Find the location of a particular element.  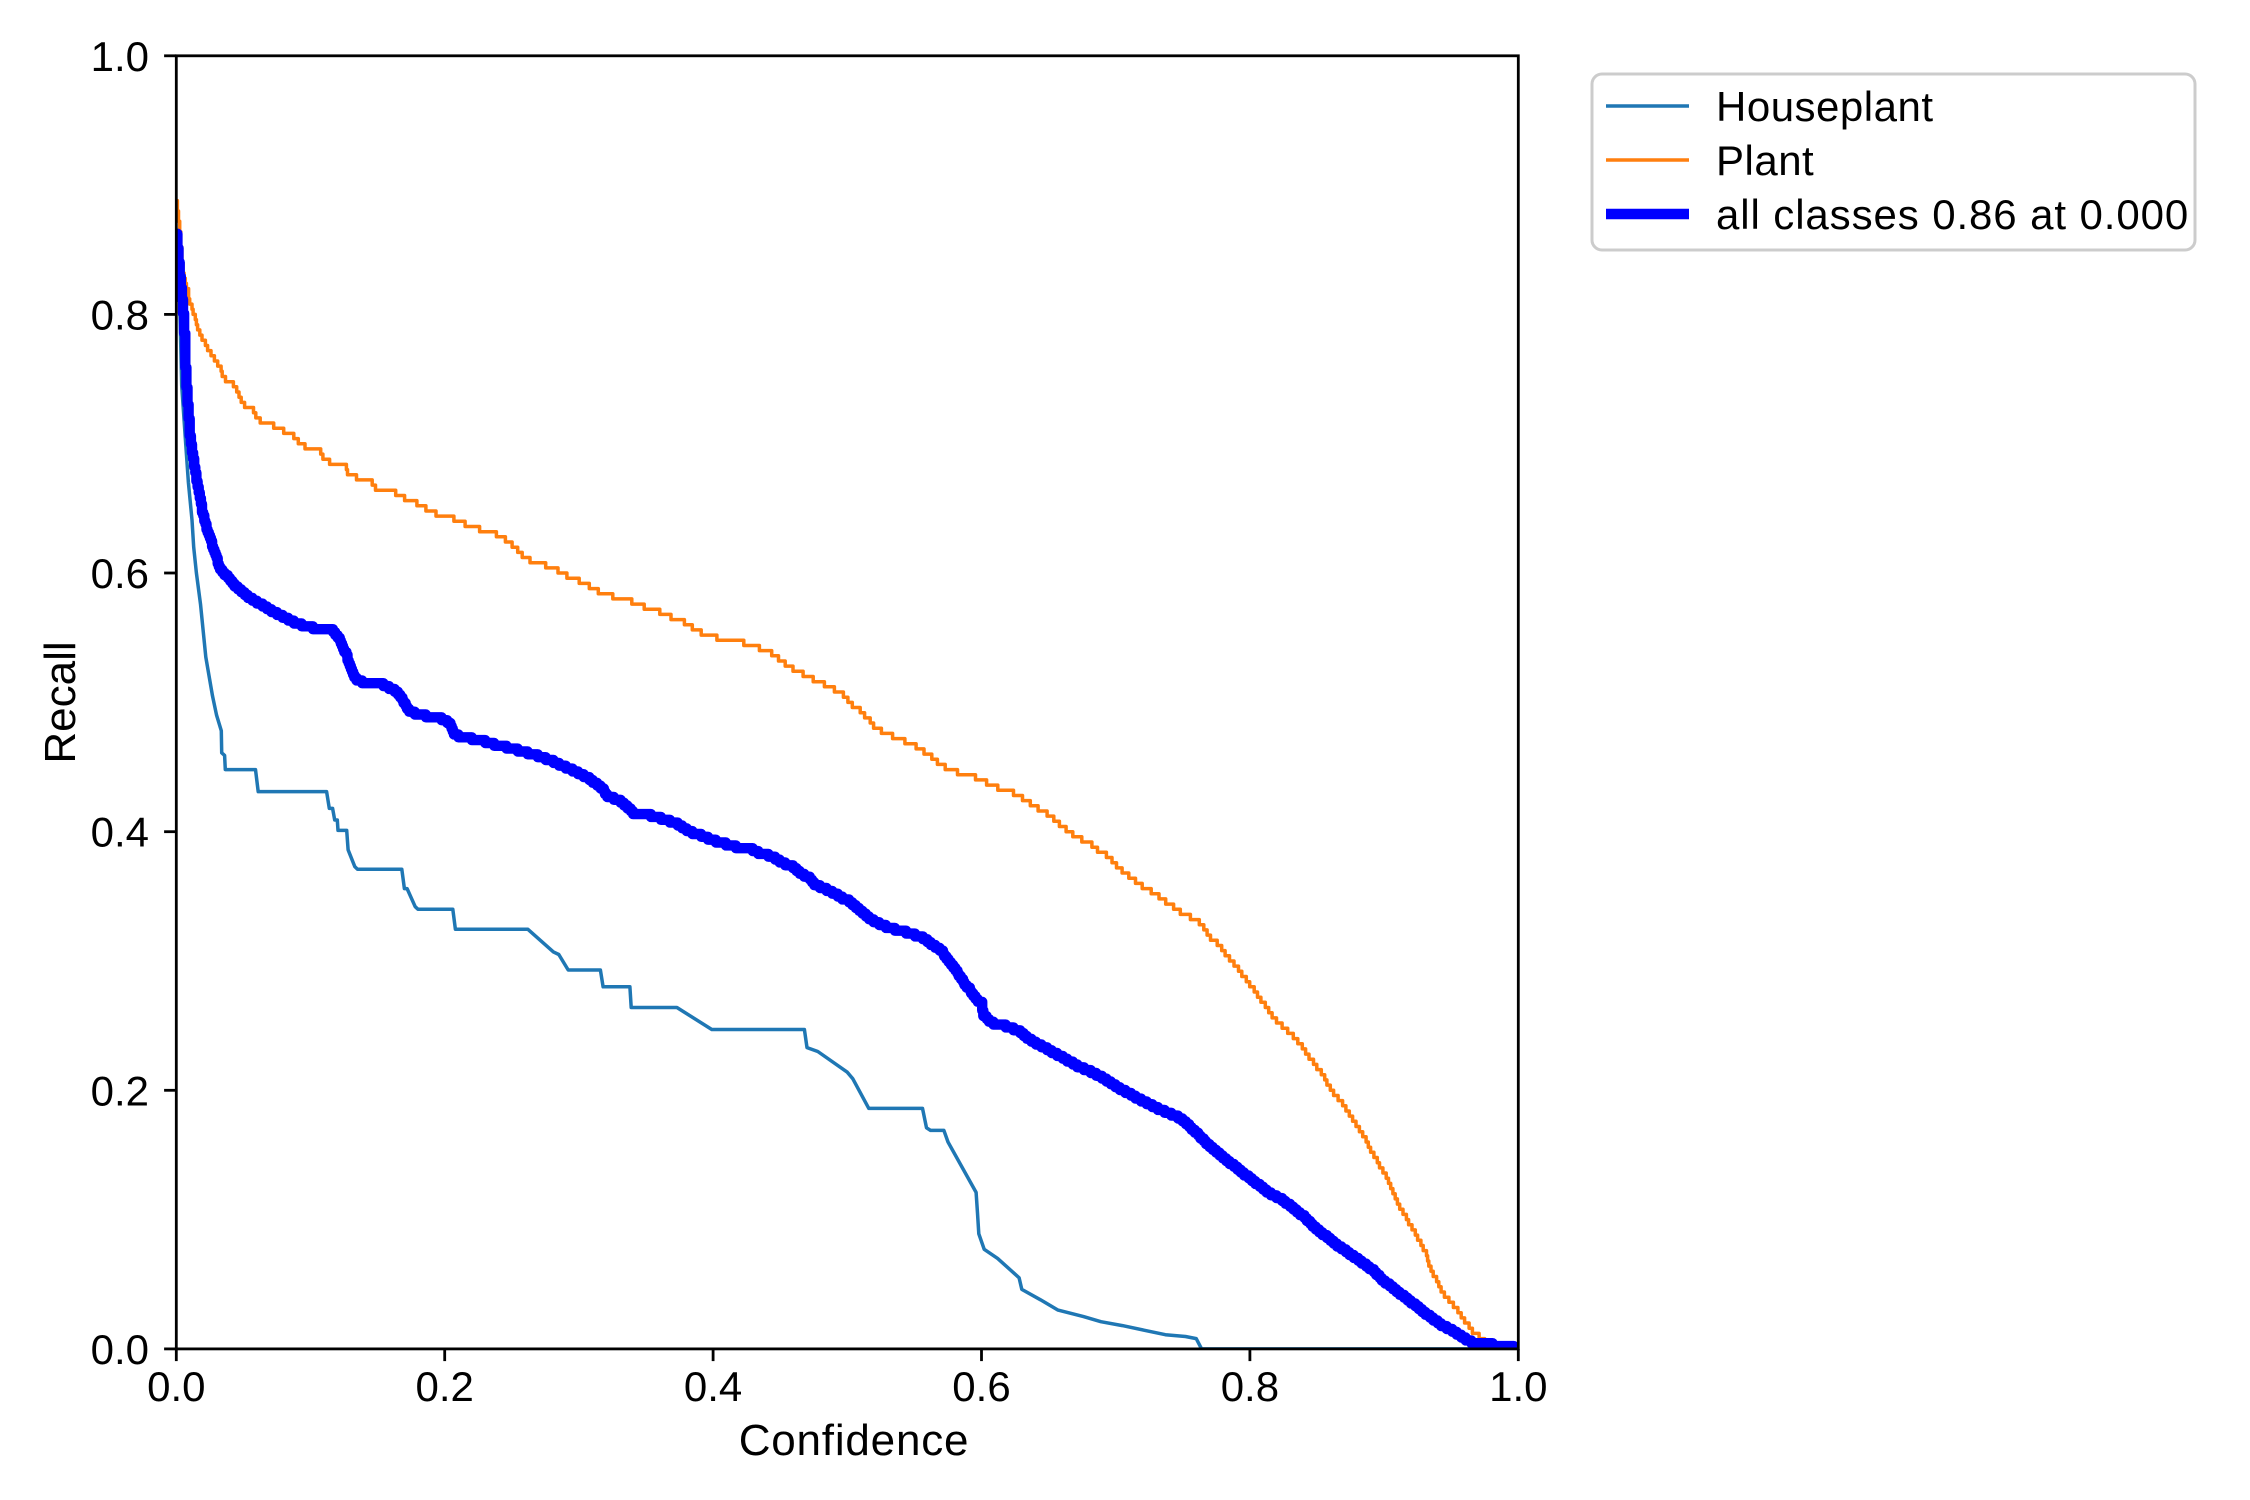

svg-text: Houseplant is located at coordinates (1824, 106).